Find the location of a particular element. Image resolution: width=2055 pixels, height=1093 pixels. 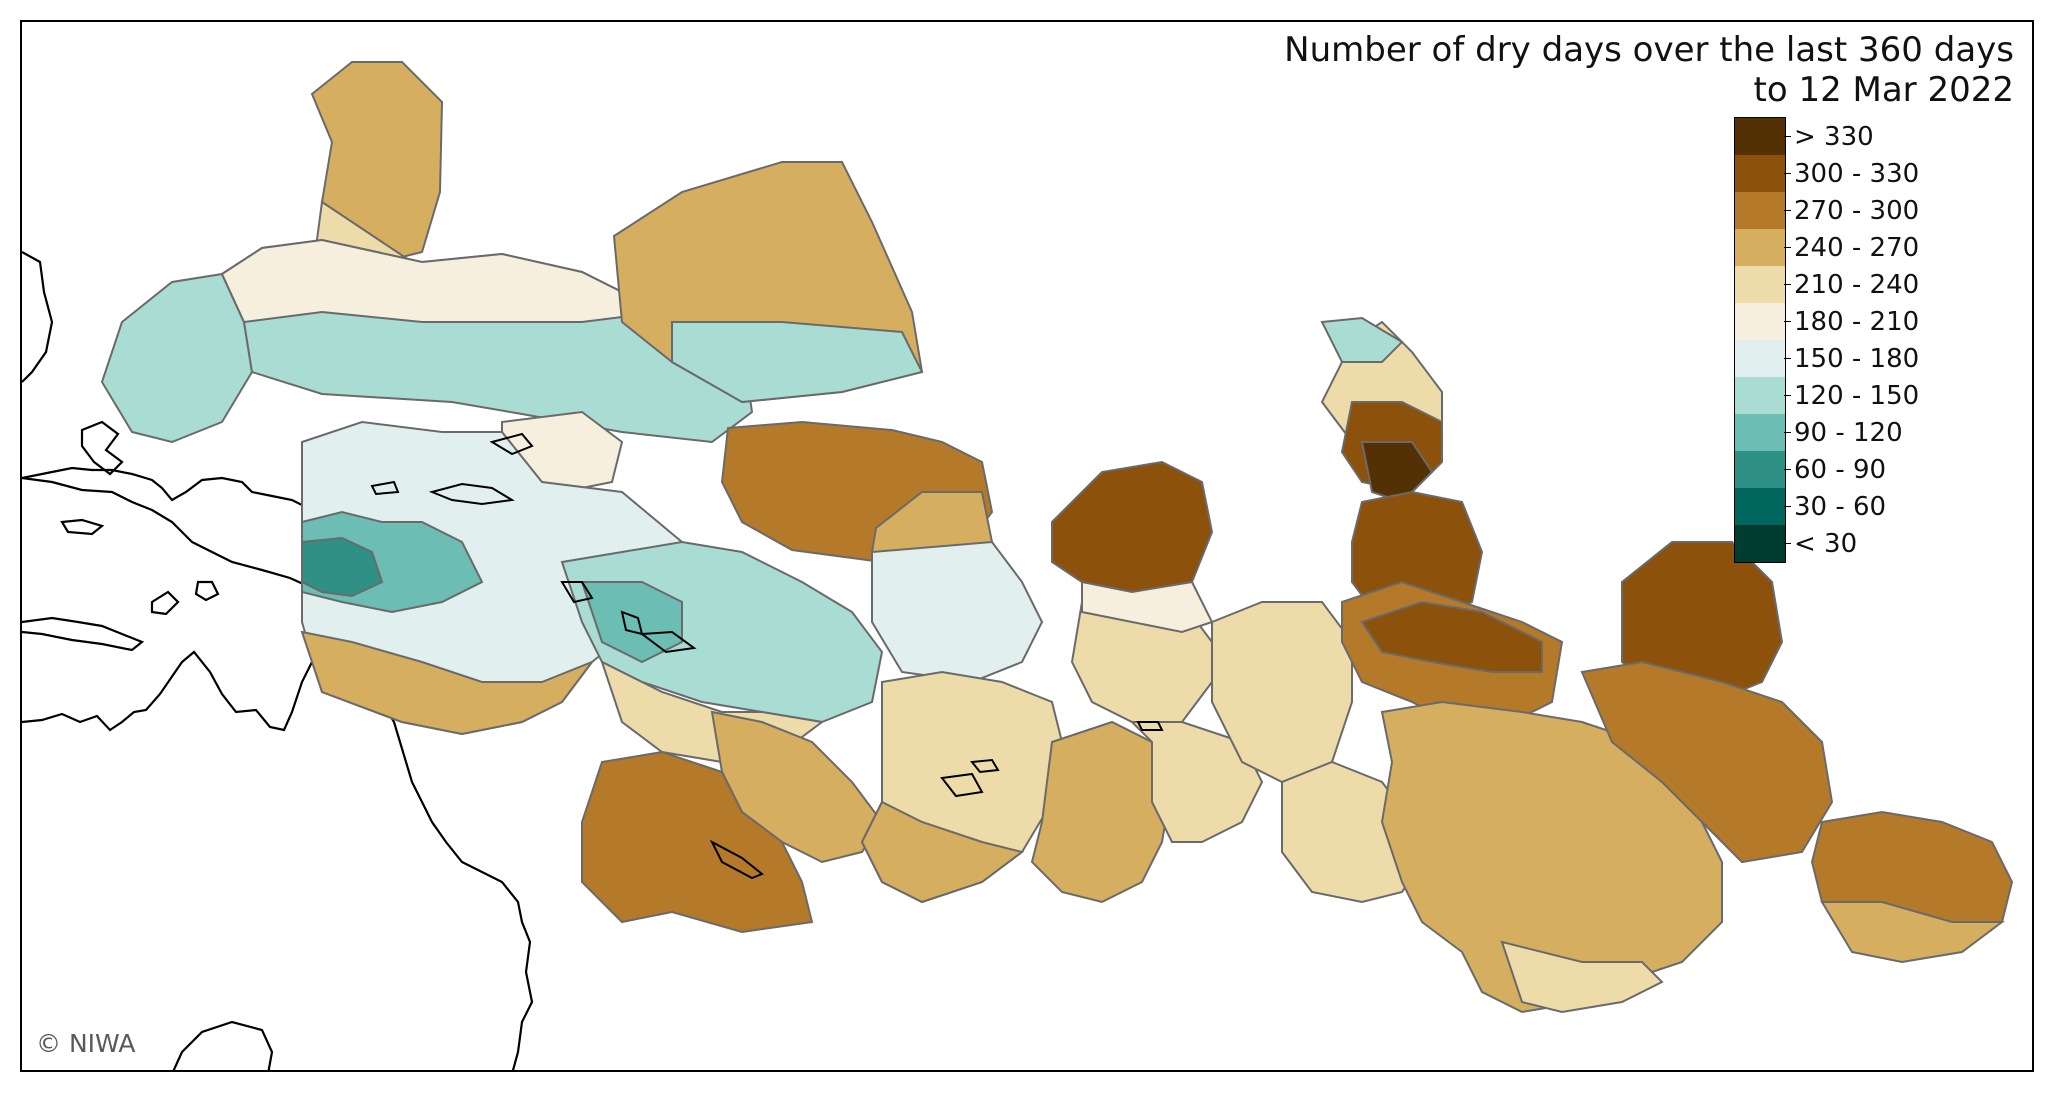

island-new-ireland is located at coordinates (511, 444).